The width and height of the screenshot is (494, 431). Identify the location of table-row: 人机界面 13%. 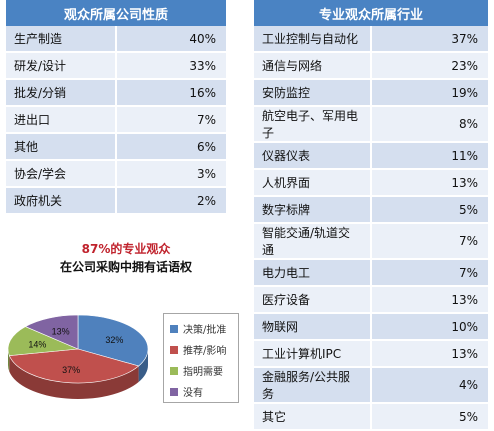
(371, 183).